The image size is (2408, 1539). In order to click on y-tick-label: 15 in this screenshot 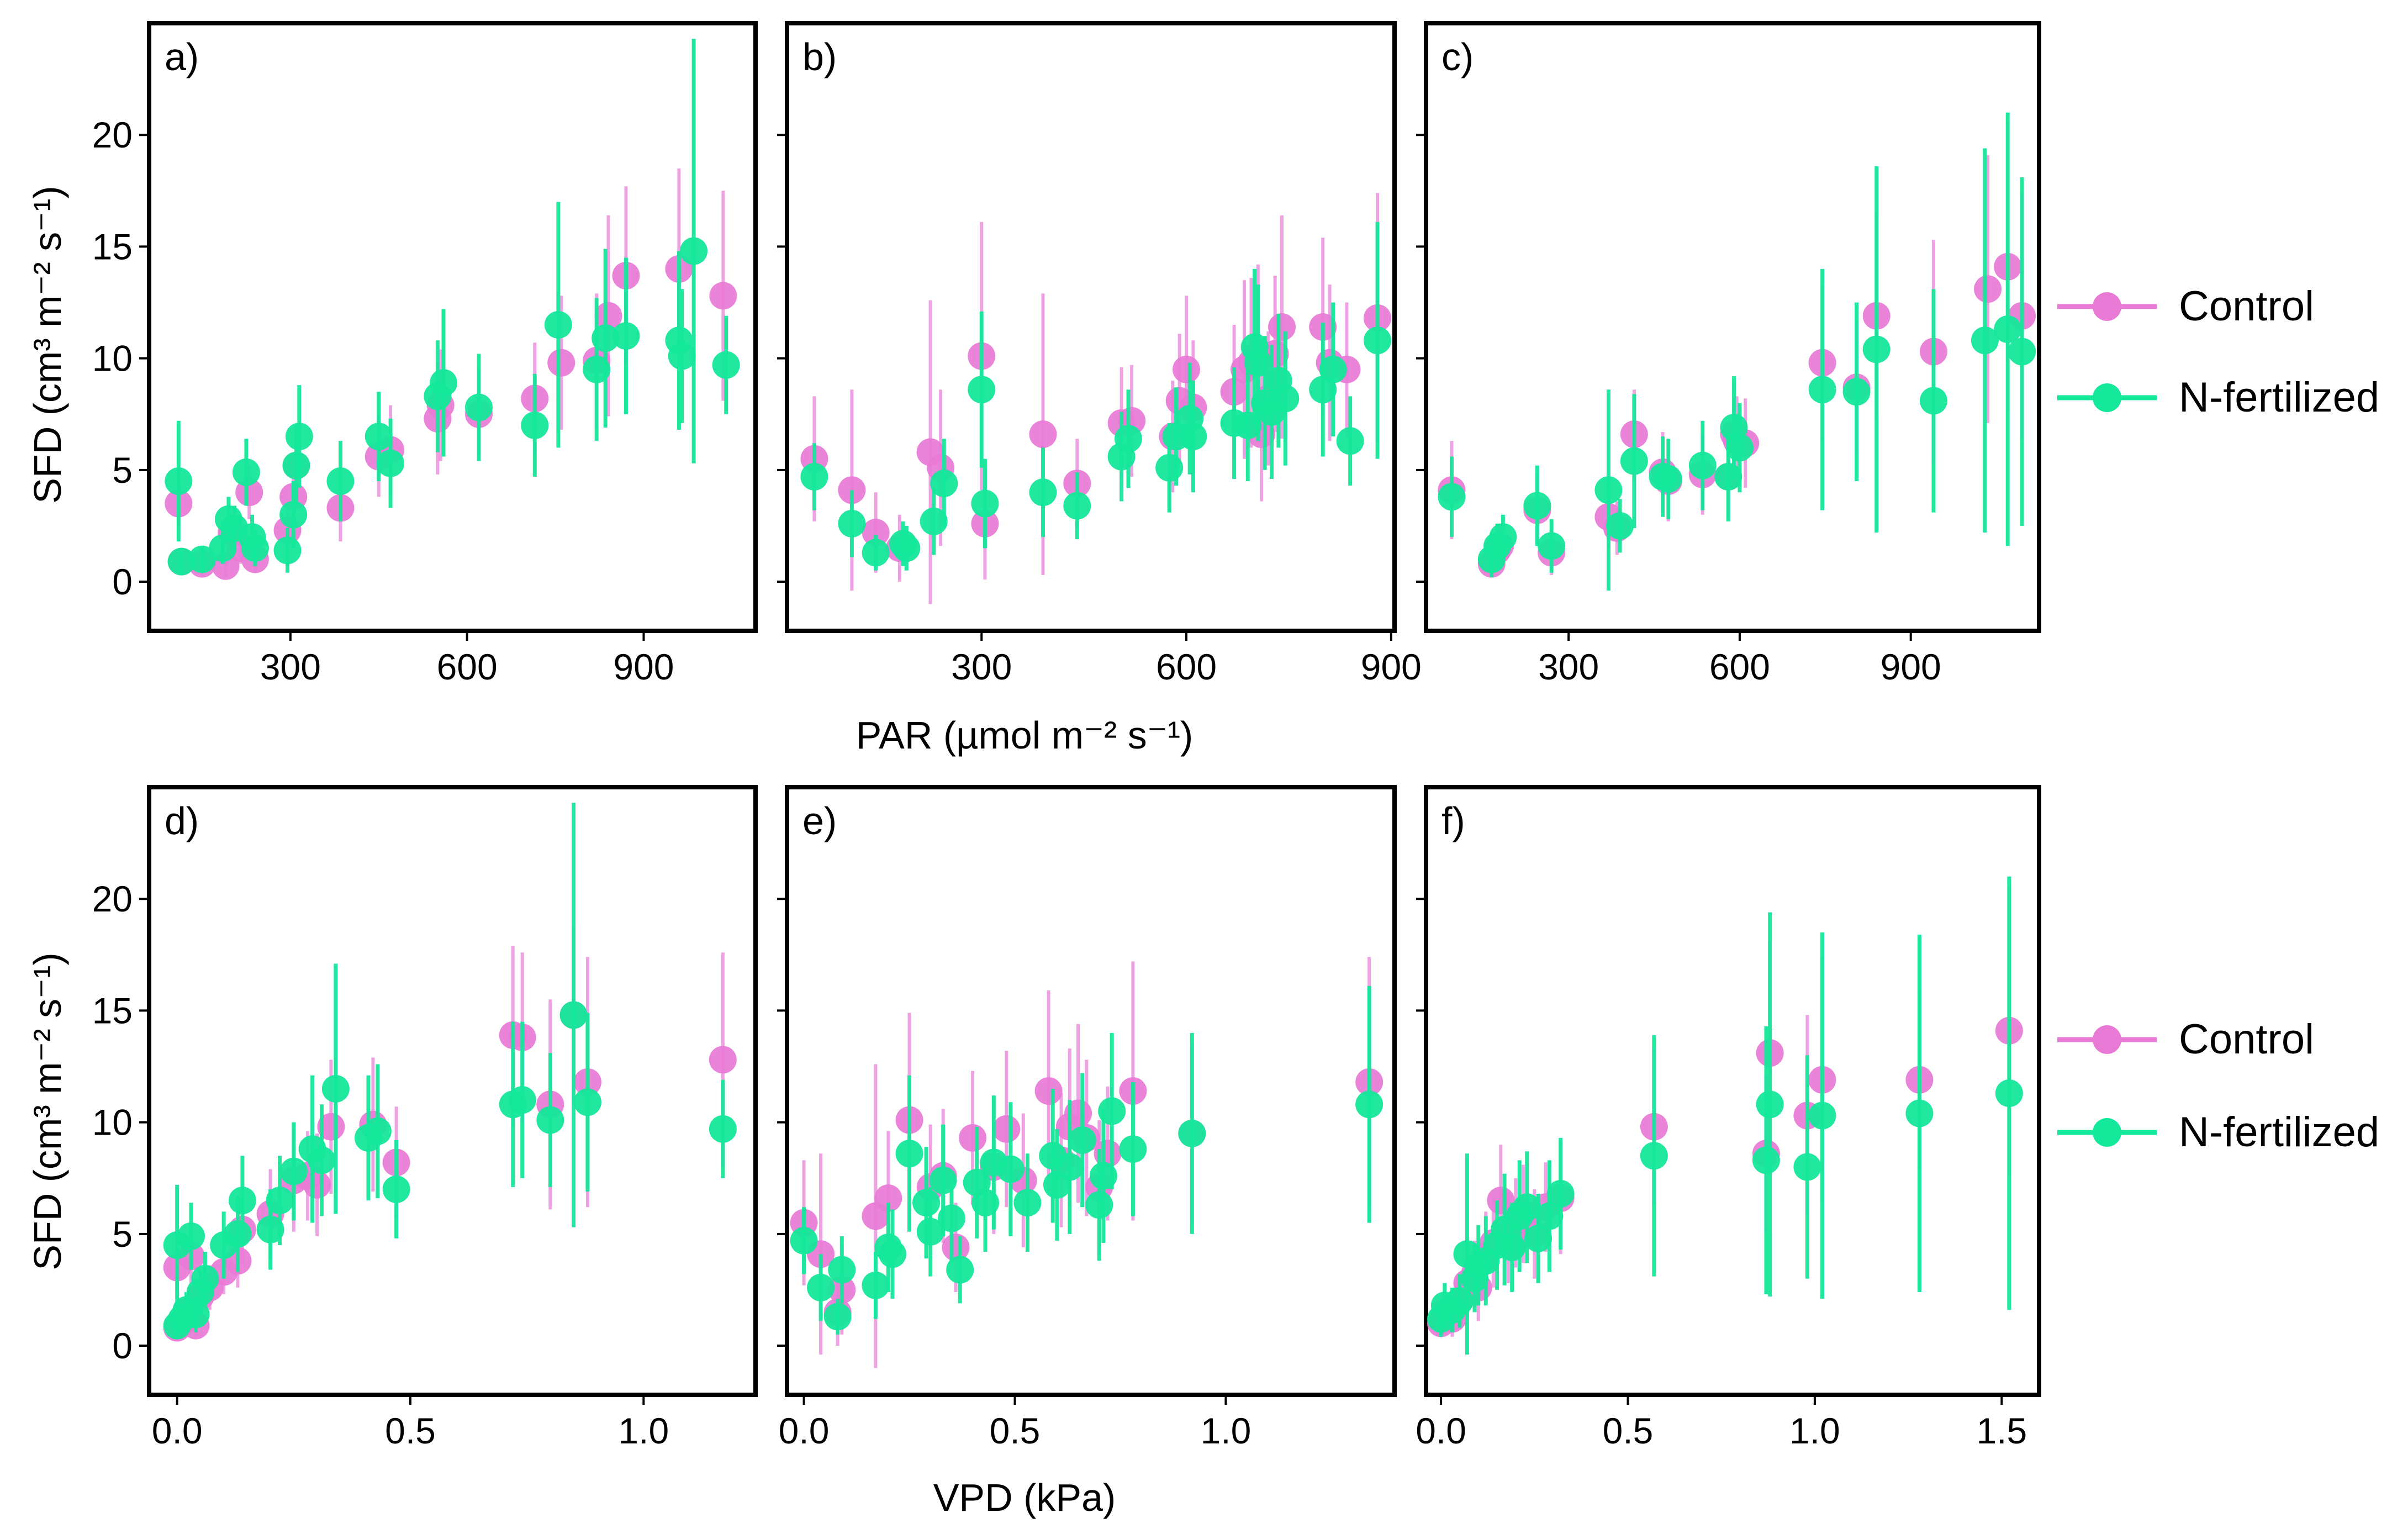, I will do `click(112, 1010)`.